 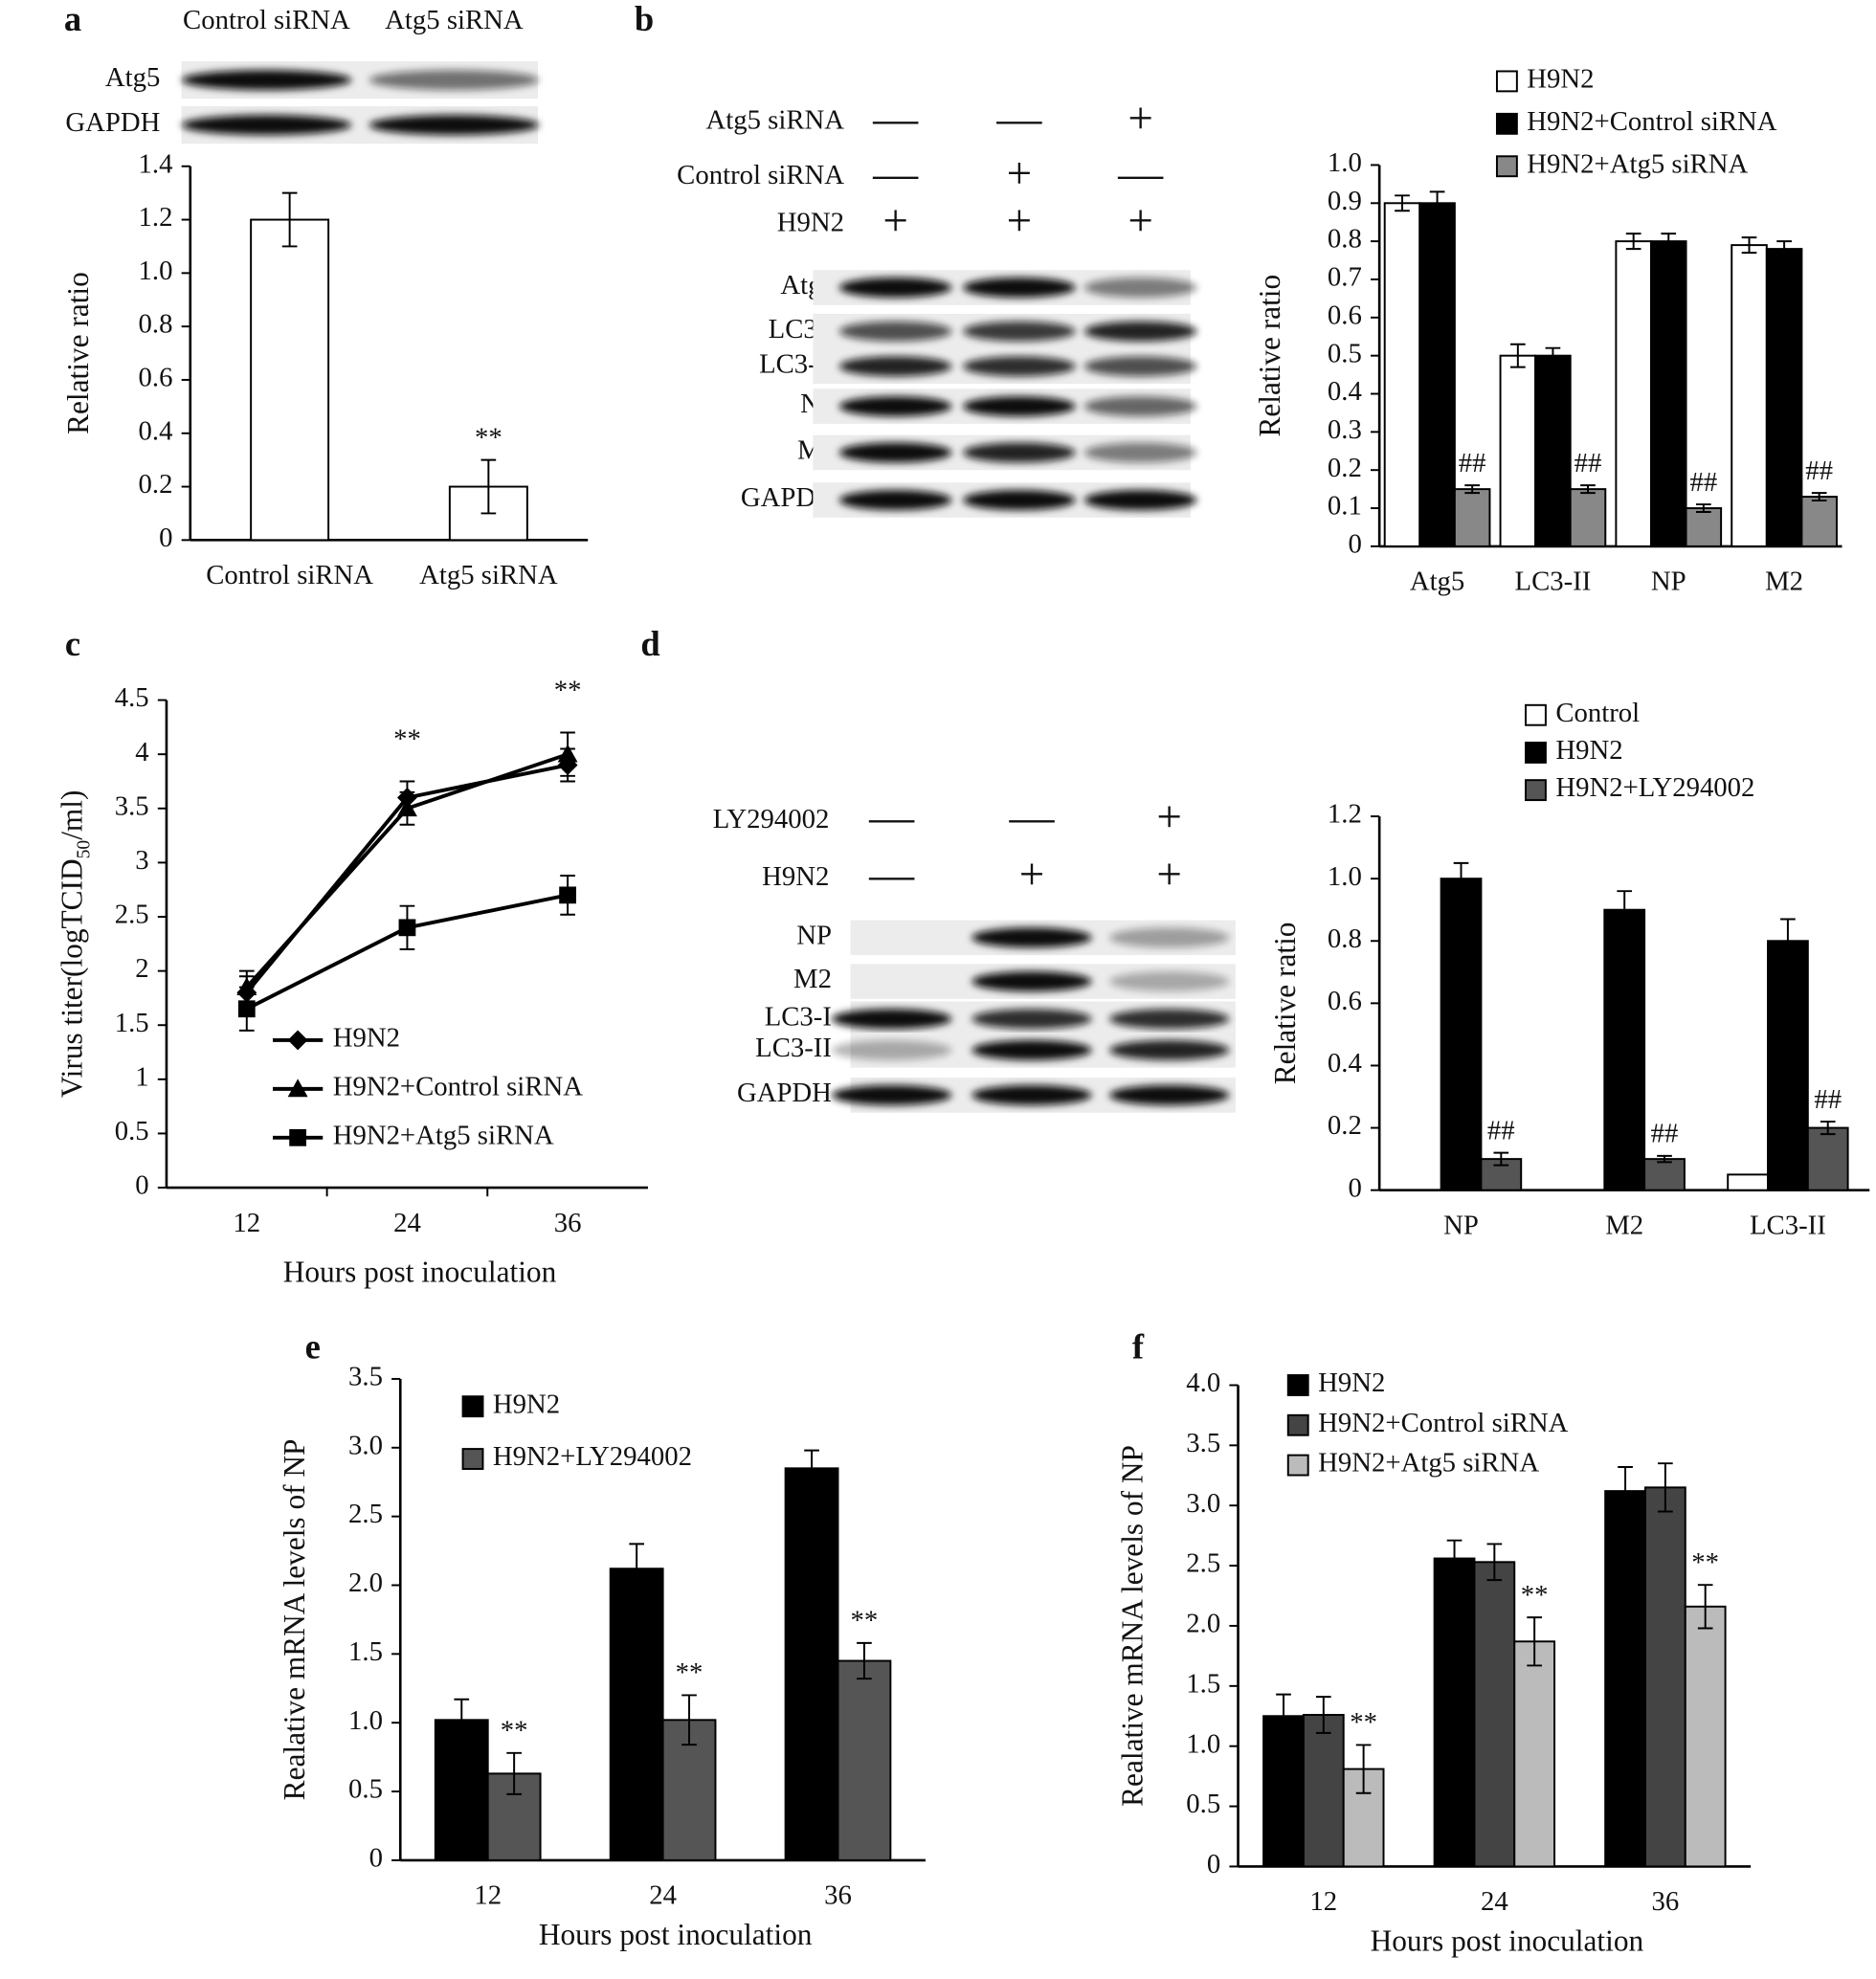 What do you see at coordinates (1428, 1463) in the screenshot?
I see `legend-label: H9N2+Atg5 siRNA` at bounding box center [1428, 1463].